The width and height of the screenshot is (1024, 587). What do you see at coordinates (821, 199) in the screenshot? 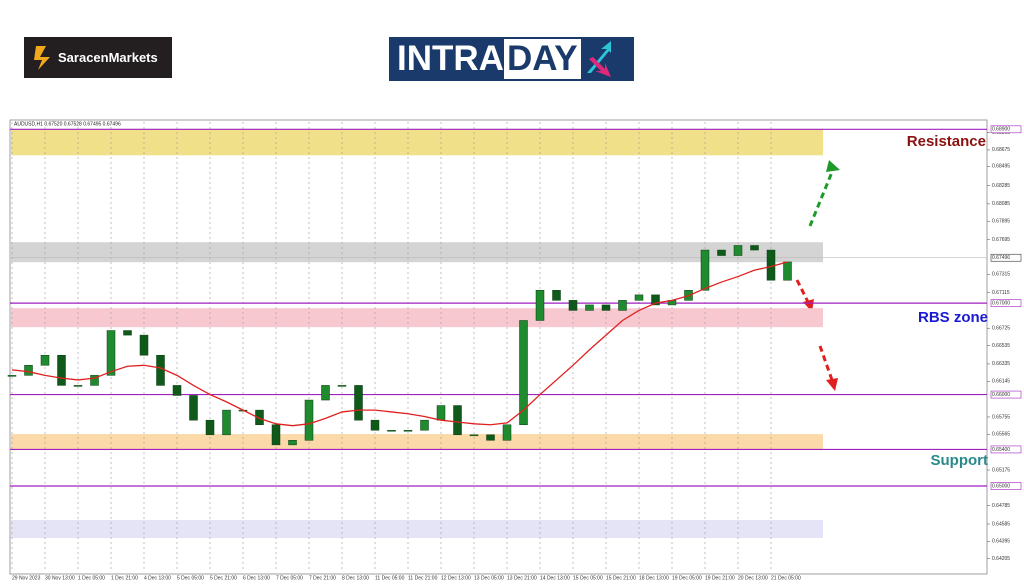
I see `arrow-up` at bounding box center [821, 199].